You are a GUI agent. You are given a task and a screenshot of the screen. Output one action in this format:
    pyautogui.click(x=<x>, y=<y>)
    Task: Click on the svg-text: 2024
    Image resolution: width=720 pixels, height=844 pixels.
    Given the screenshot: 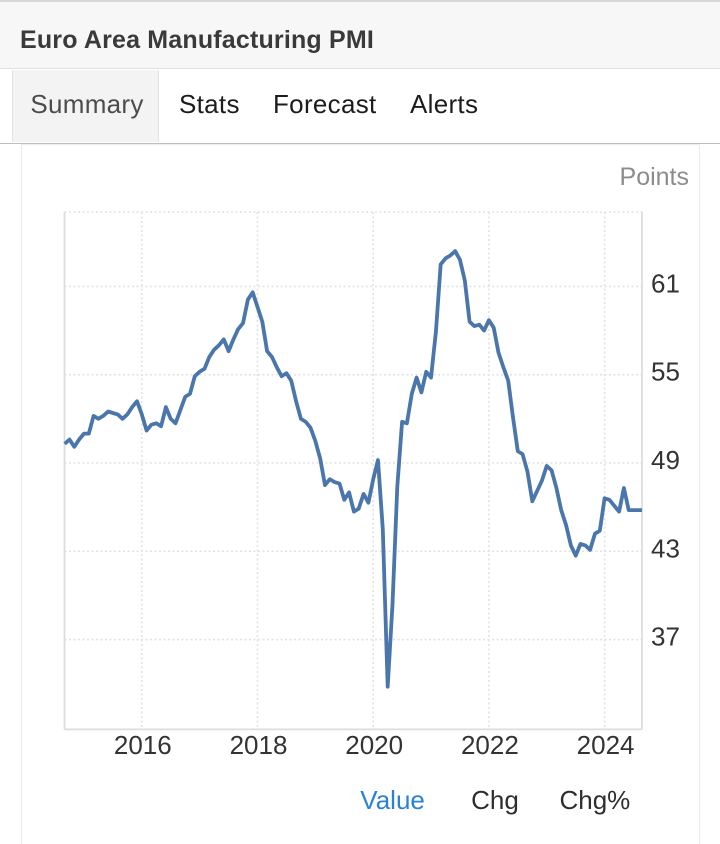 What is the action you would take?
    pyautogui.click(x=606, y=745)
    